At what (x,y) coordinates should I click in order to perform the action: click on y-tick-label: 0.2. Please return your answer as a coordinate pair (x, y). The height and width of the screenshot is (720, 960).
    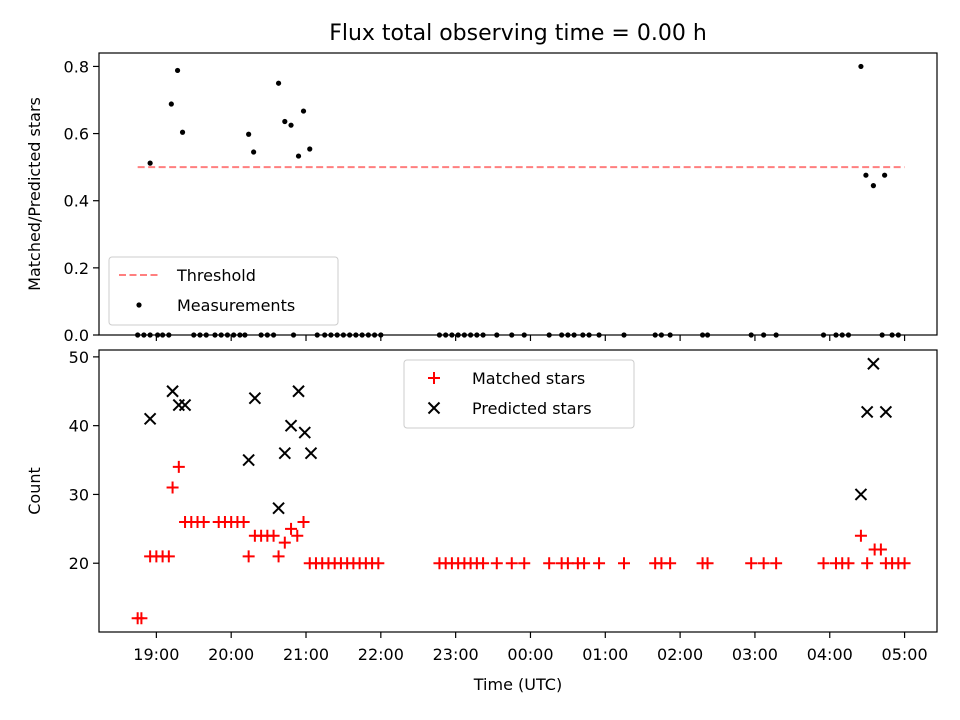
    Looking at the image, I should click on (76, 268).